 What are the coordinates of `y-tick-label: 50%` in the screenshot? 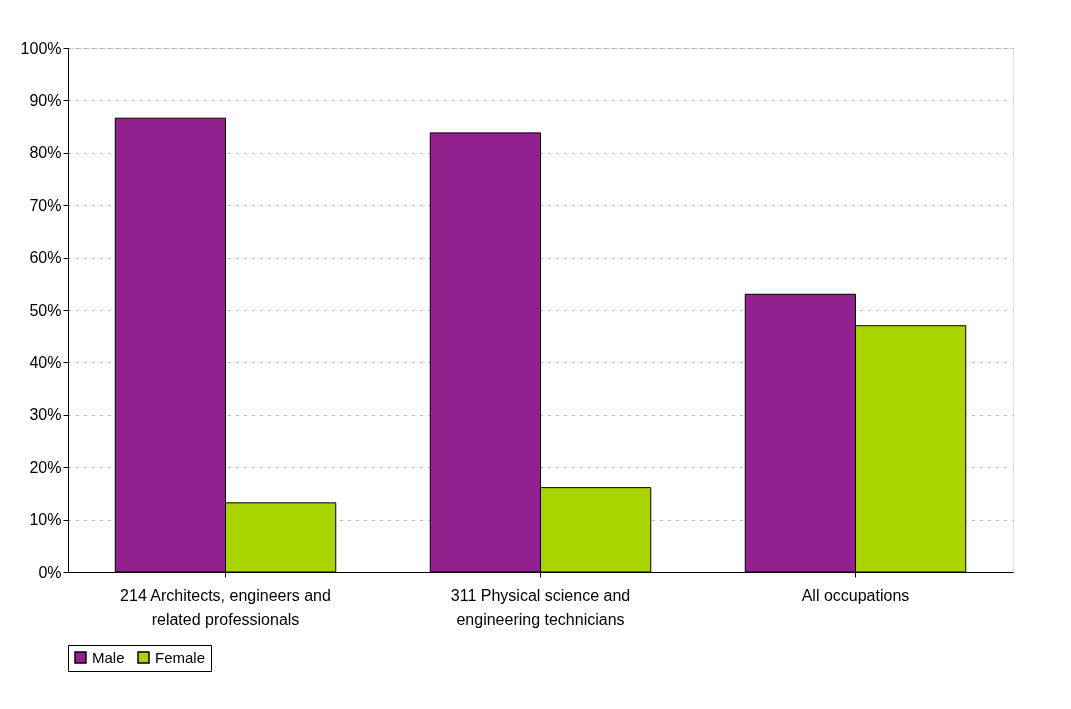 It's located at (45, 310).